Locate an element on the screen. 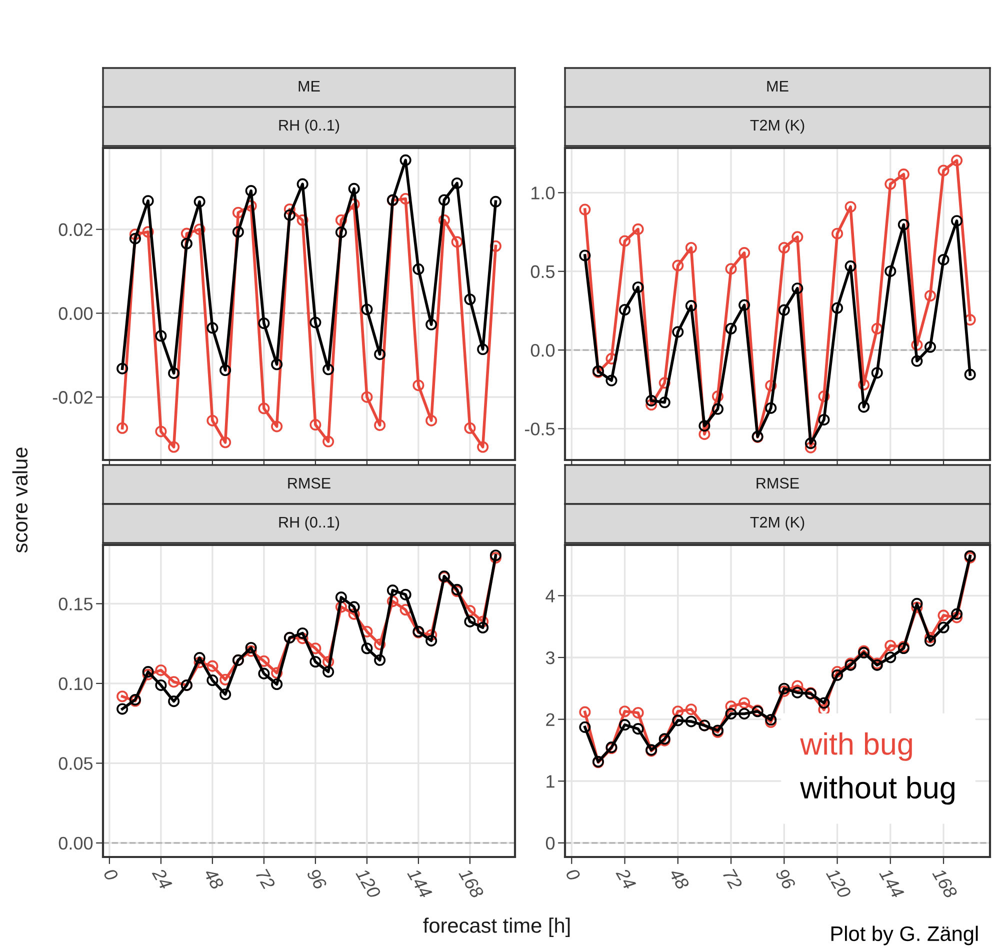 This screenshot has height=949, width=994. x-axis-title: forecast time [h] is located at coordinates (496, 927).